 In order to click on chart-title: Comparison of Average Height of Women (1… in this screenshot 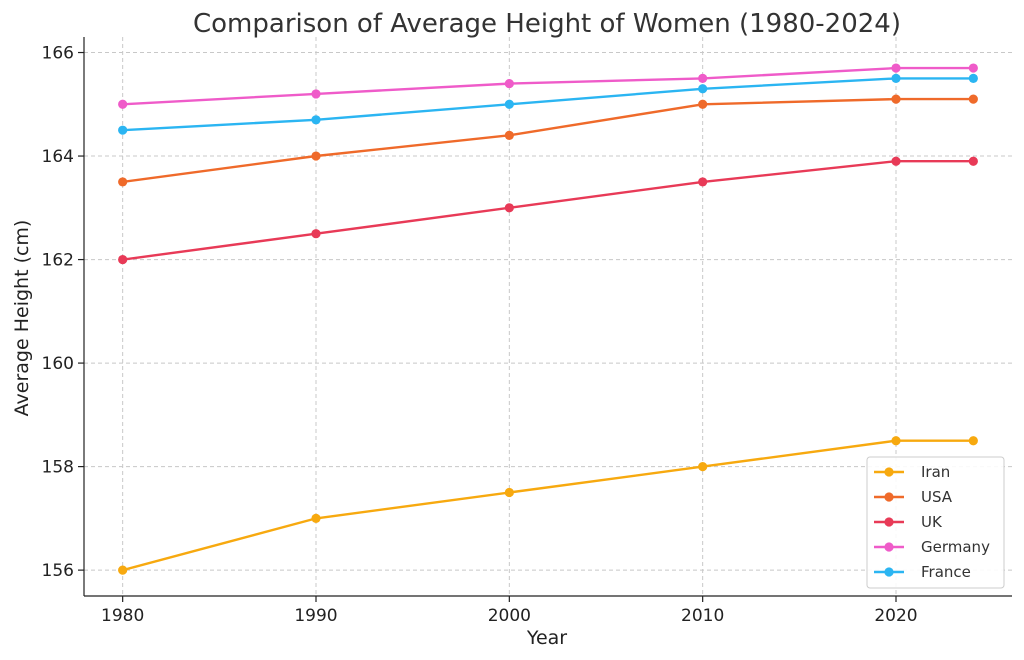, I will do `click(547, 24)`.